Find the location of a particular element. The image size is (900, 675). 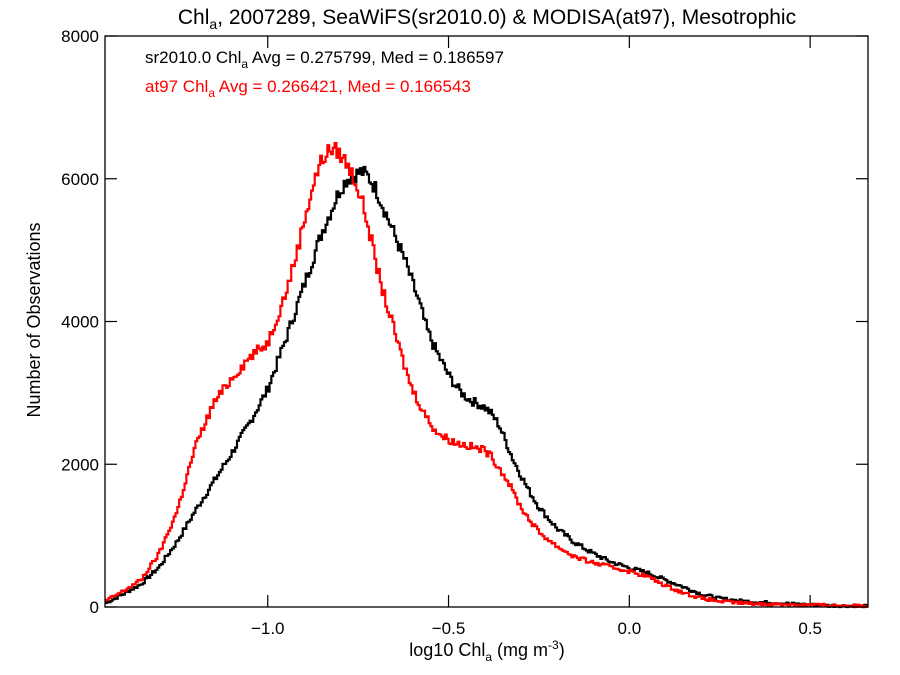

y-tick-label: 2000 is located at coordinates (80, 464).